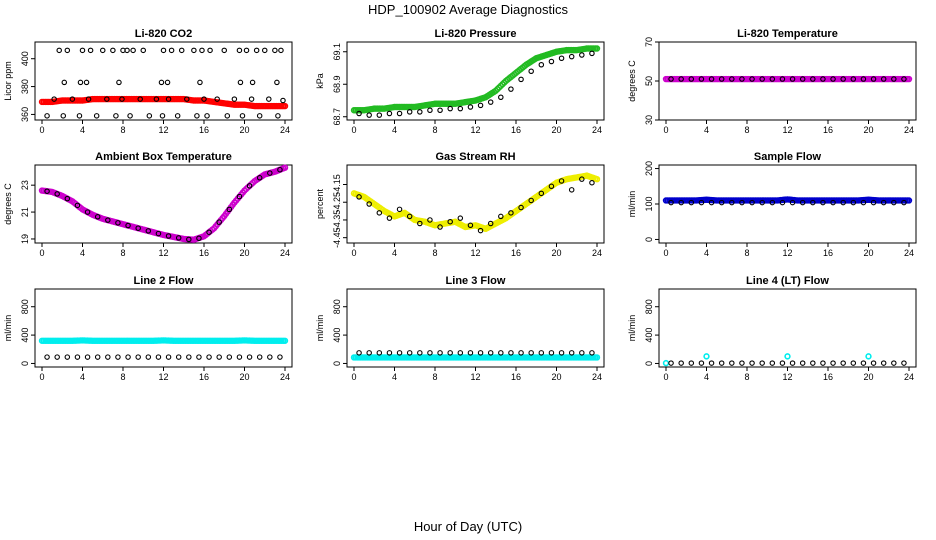 The width and height of the screenshot is (936, 540). I want to click on panel-title: Sample Flow, so click(788, 157).